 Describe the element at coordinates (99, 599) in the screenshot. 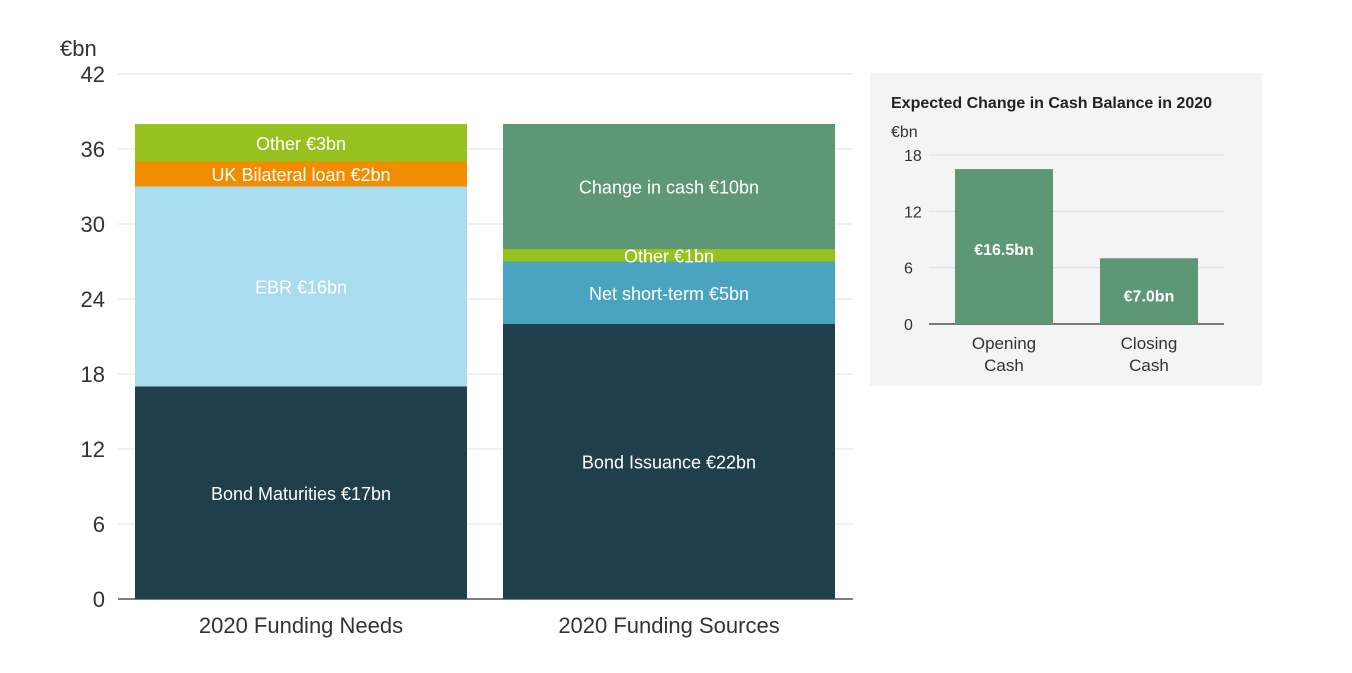

I see `main-y-tick-label: 0` at that location.